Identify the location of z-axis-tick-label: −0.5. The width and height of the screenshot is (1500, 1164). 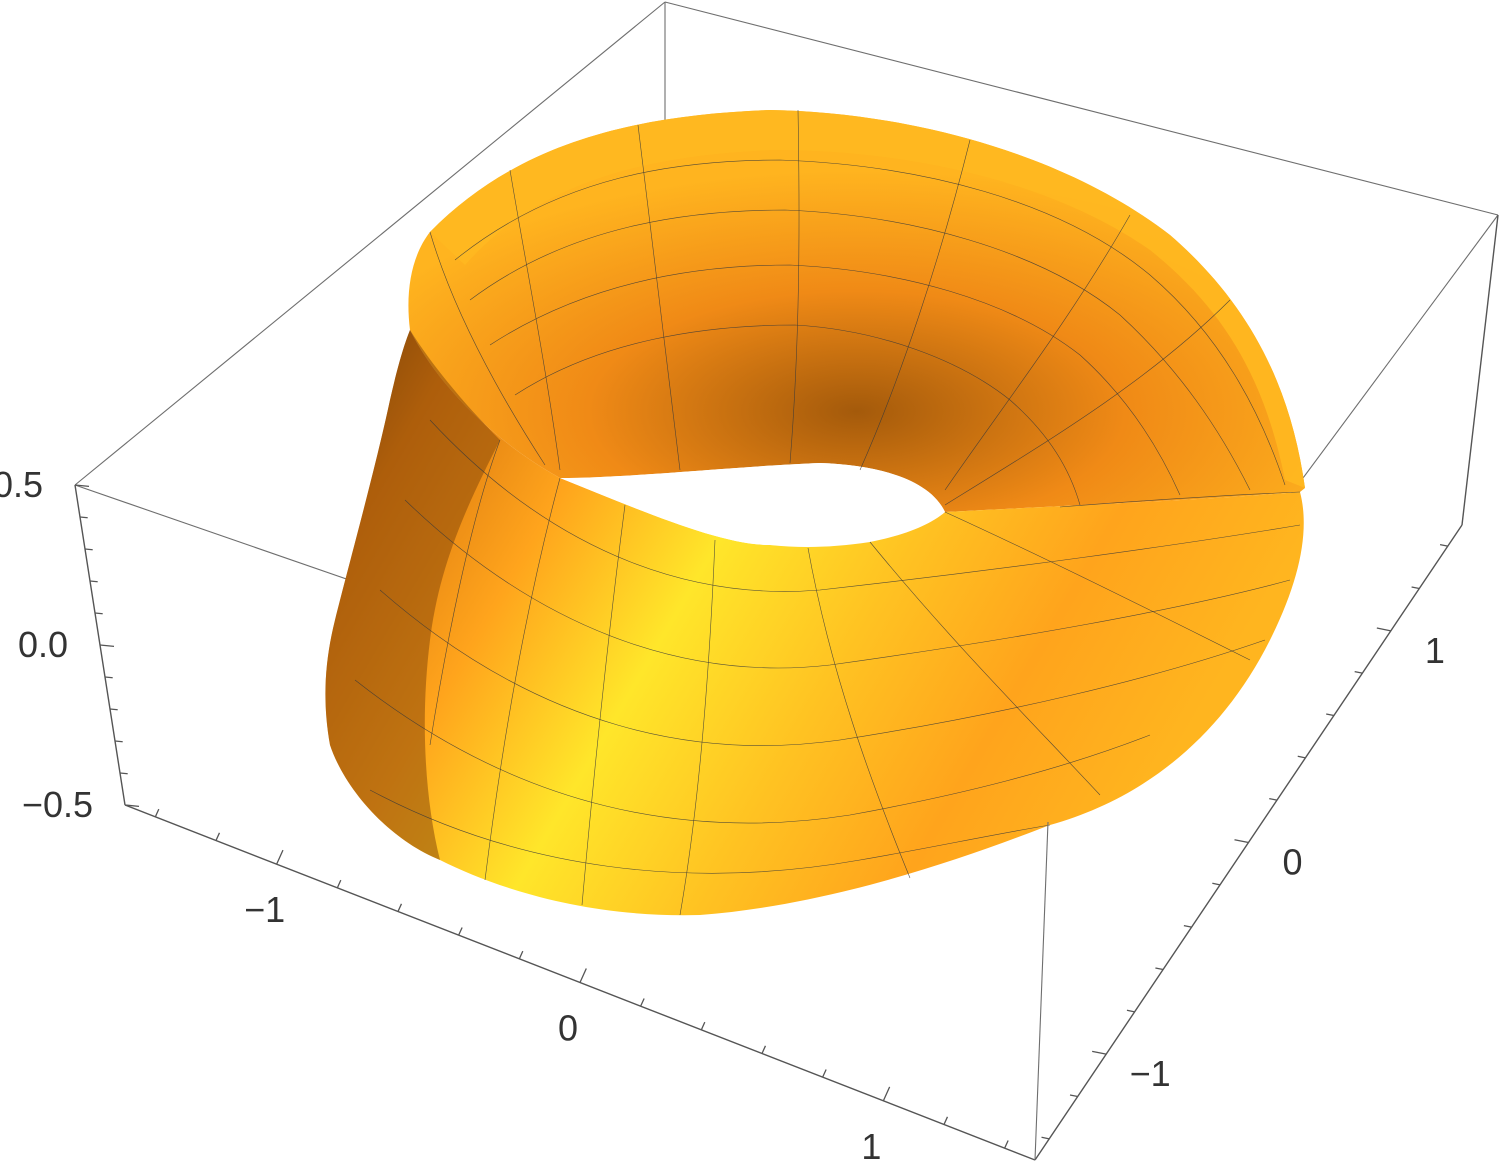
(57, 804).